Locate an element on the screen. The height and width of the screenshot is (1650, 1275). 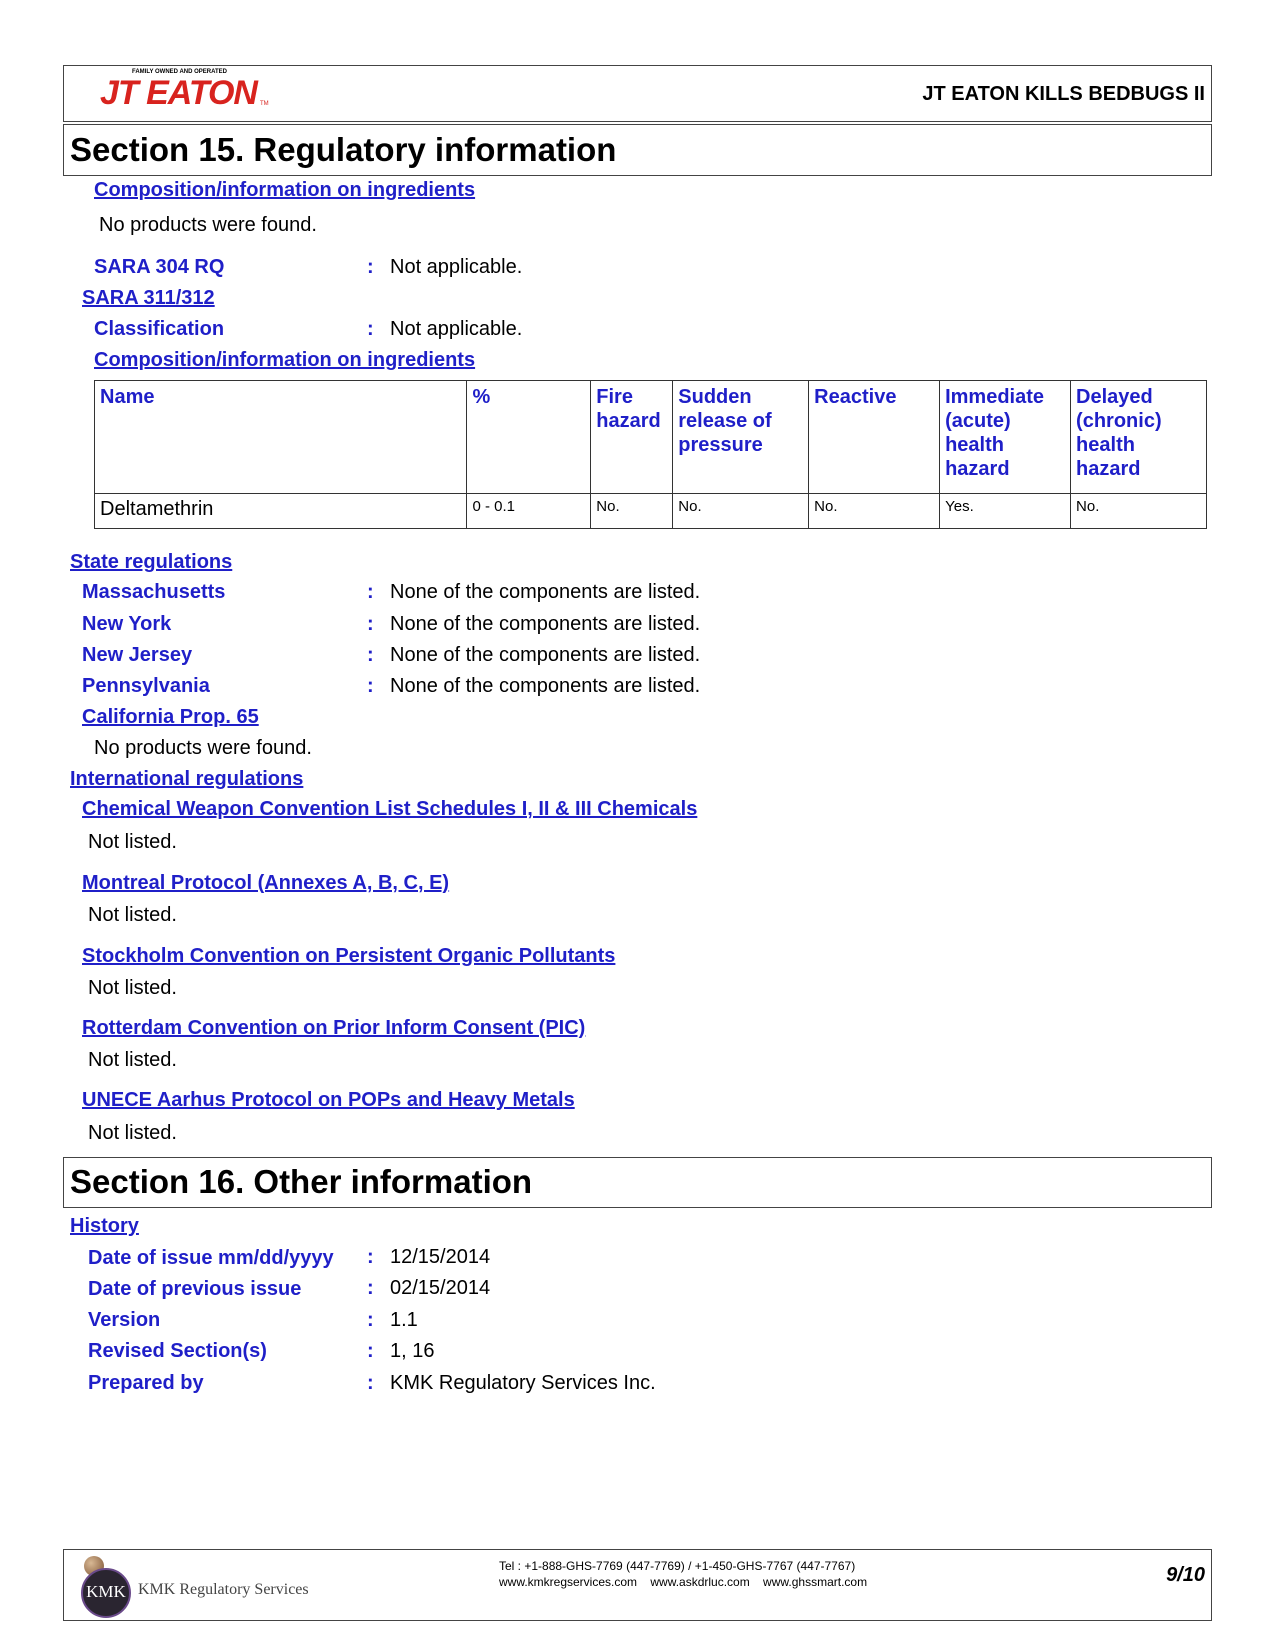
col-name: Name is located at coordinates (280, 437).